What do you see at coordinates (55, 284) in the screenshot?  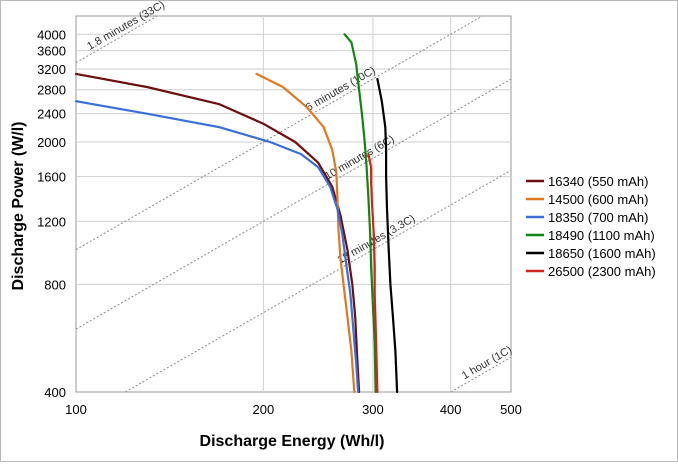 I see `y-tick-label: 800` at bounding box center [55, 284].